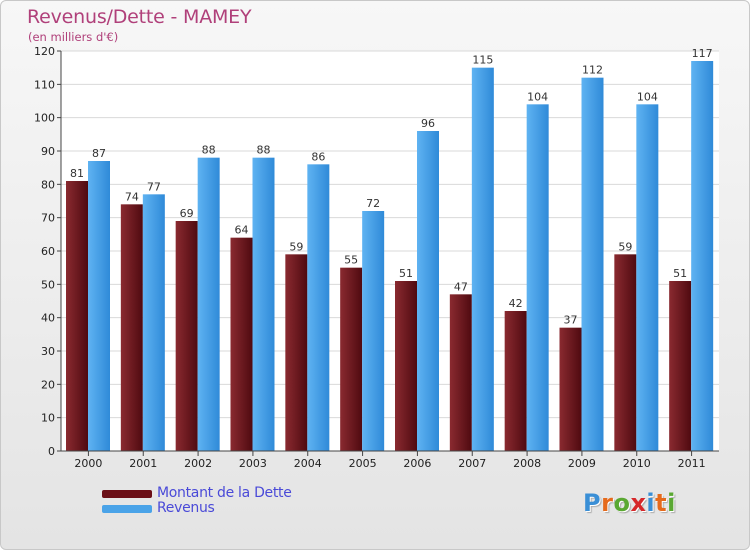  Describe the element at coordinates (48, 184) in the screenshot. I see `y-tick-label: 80` at that location.